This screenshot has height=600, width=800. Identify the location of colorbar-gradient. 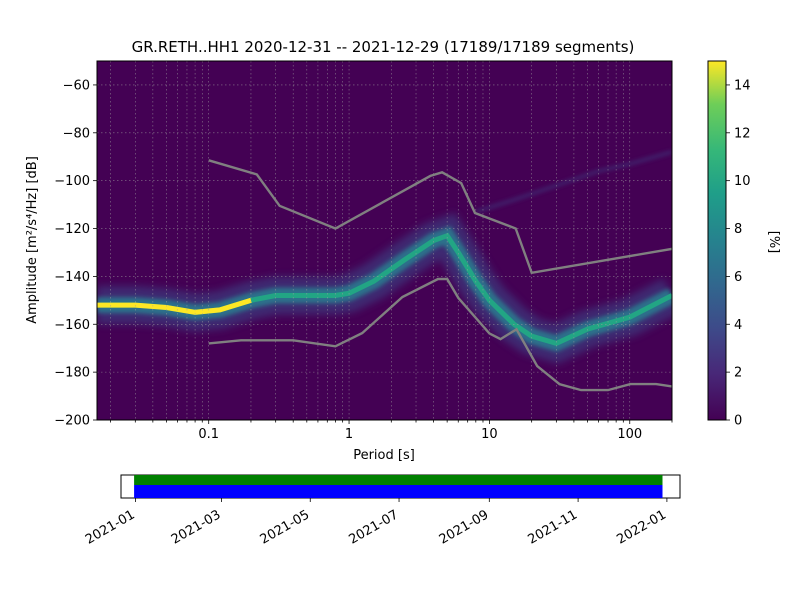
(717, 240).